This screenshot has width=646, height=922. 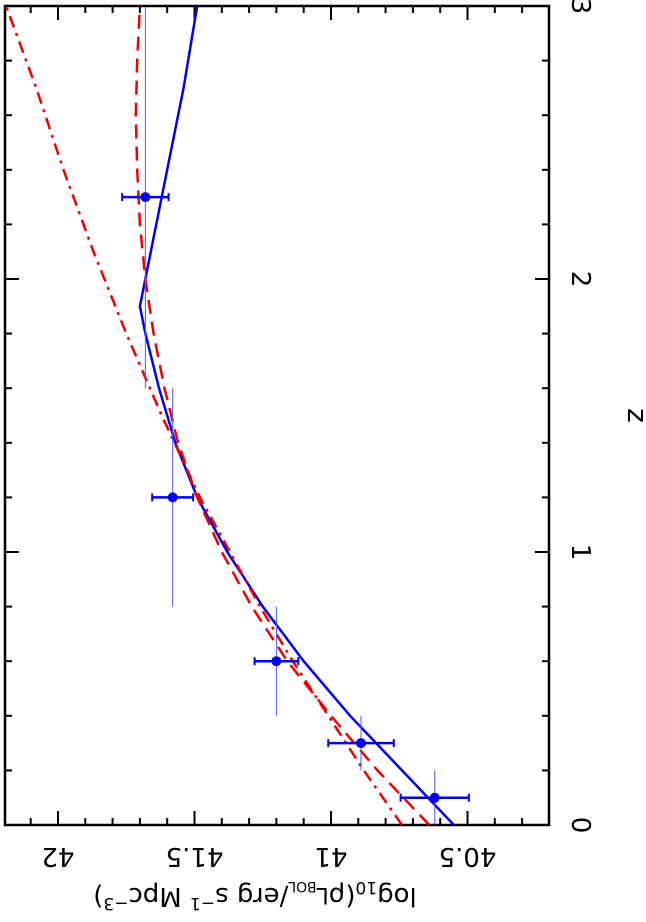 I want to click on value-tick-label: 42, so click(x=57, y=856).